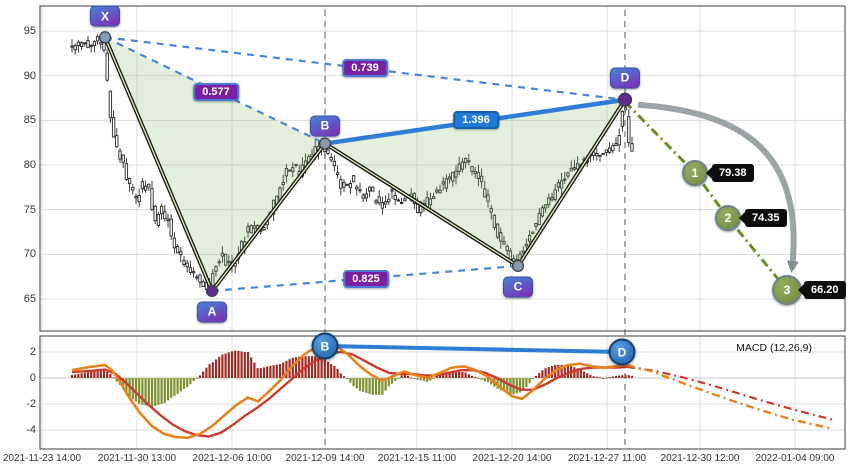 This screenshot has height=471, width=849. Describe the element at coordinates (29, 209) in the screenshot. I see `y-axis-tick-main: 75` at that location.